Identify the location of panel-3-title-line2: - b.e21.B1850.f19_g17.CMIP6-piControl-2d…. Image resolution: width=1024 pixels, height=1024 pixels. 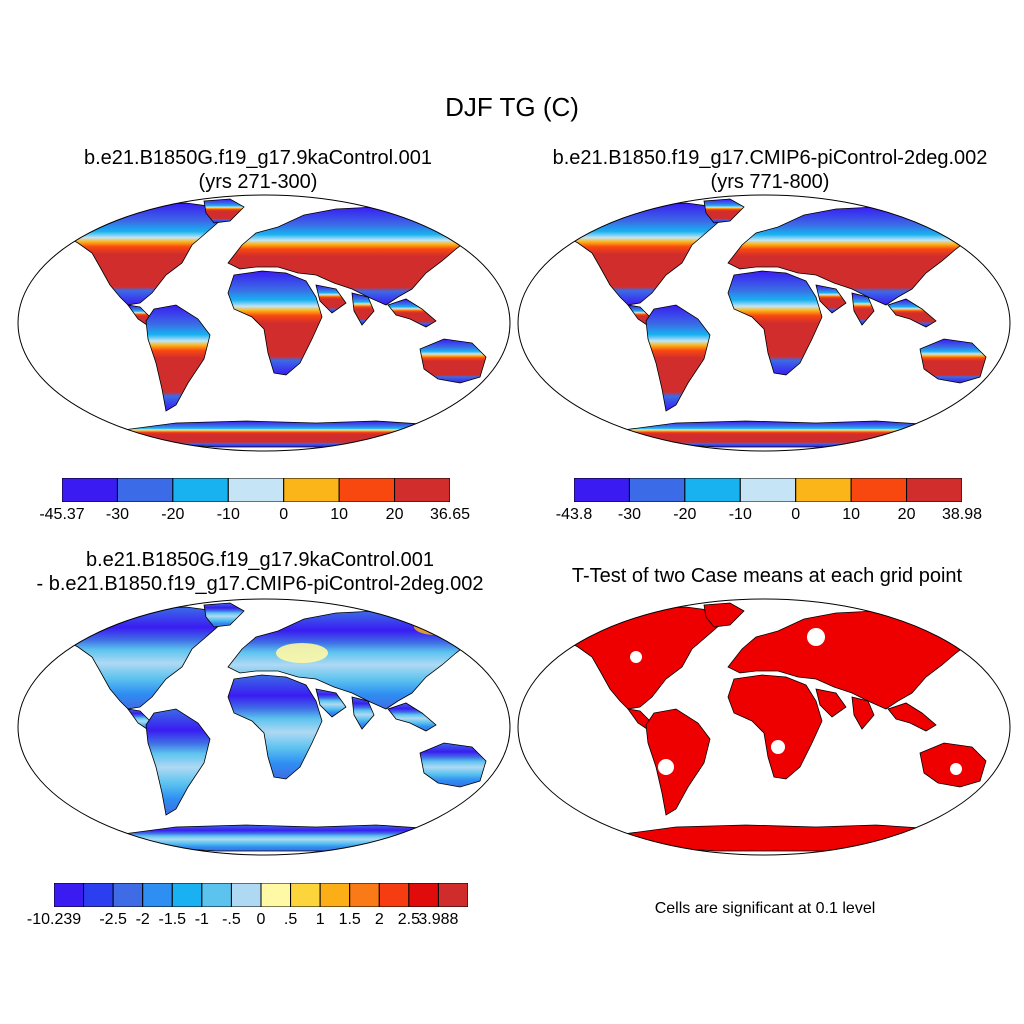
(260, 584).